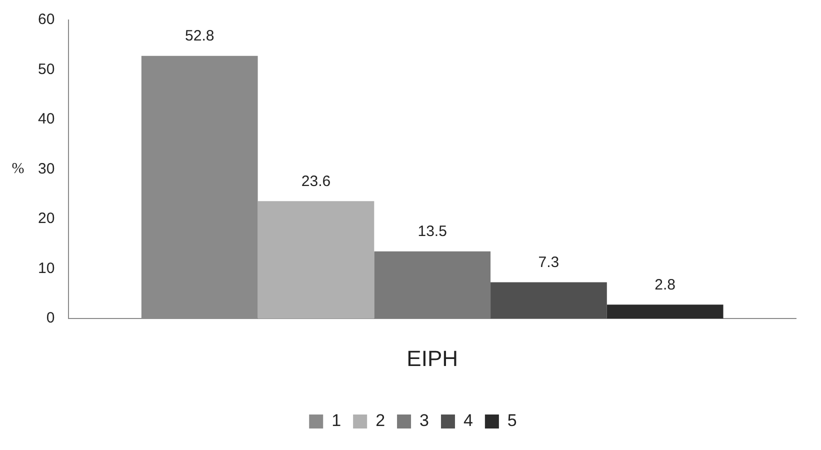  I want to click on data-label: 23.6, so click(316, 181).